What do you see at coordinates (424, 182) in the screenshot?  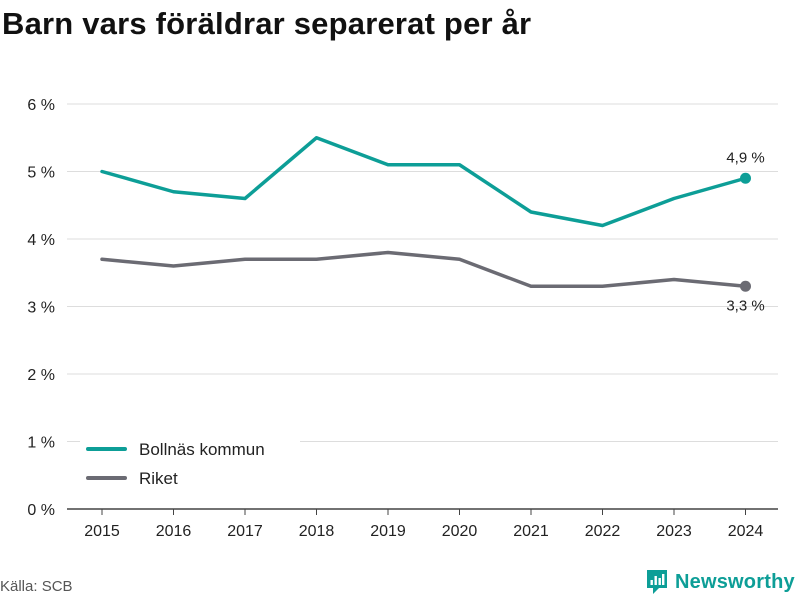 I see `series-line-bolln-s-kommun` at bounding box center [424, 182].